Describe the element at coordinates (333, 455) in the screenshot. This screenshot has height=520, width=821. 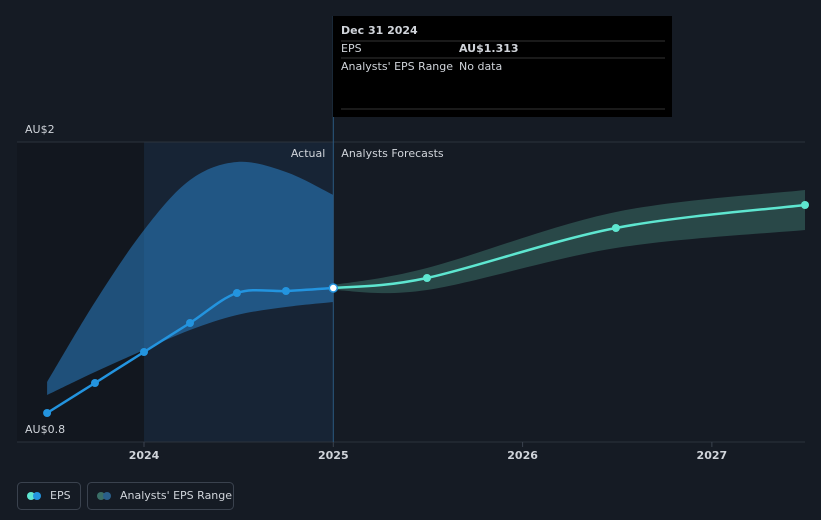
I see `x-tick-label: 2025` at that location.